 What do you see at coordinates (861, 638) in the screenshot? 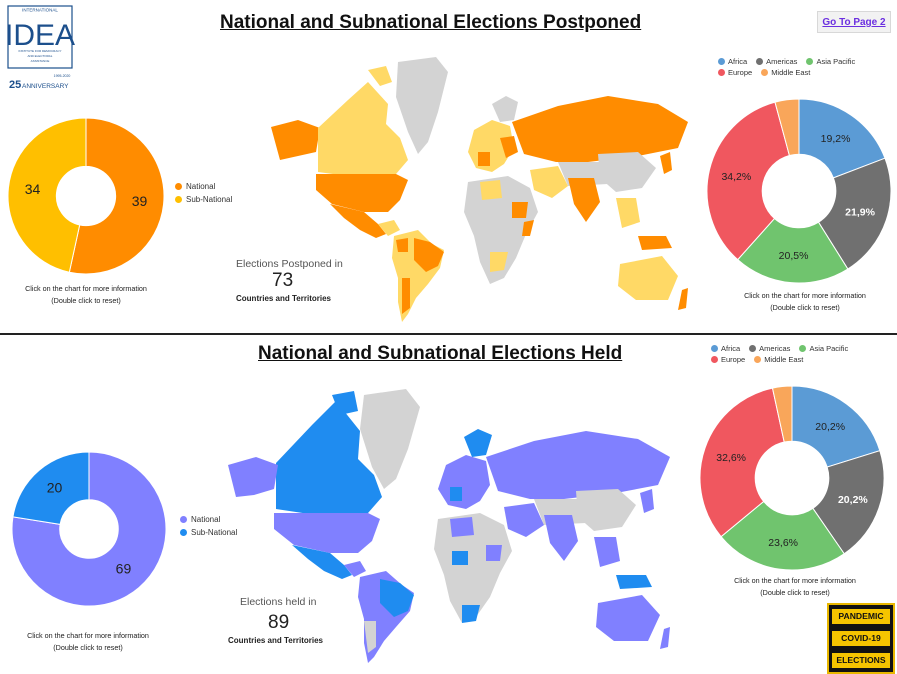
I see `pandemic-covid-19-elections-badge: PANDEMIC COVID-19 ELECTIONS` at bounding box center [861, 638].